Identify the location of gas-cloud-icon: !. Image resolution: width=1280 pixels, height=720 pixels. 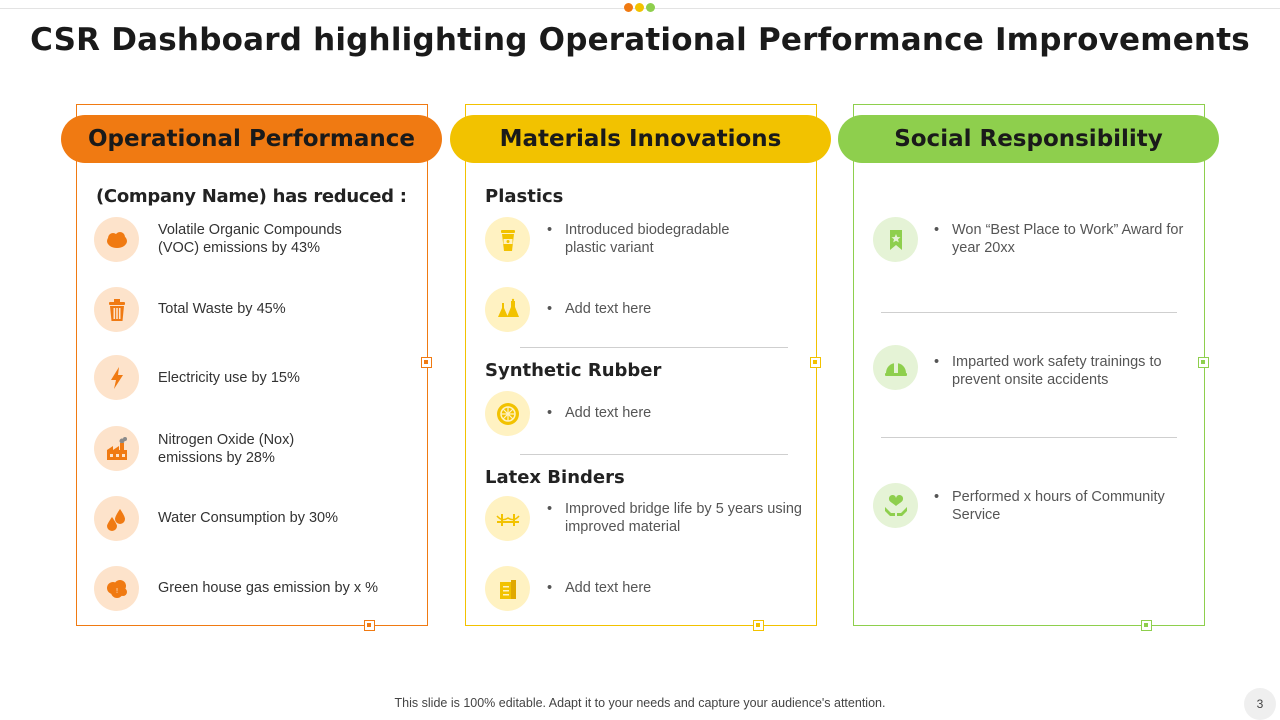
(116, 588).